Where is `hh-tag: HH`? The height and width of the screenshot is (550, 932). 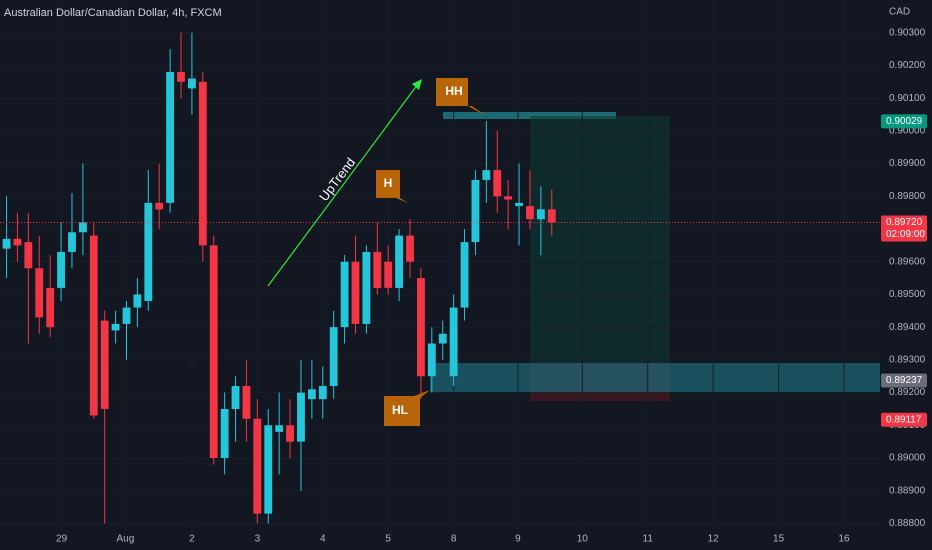
hh-tag: HH is located at coordinates (461, 97).